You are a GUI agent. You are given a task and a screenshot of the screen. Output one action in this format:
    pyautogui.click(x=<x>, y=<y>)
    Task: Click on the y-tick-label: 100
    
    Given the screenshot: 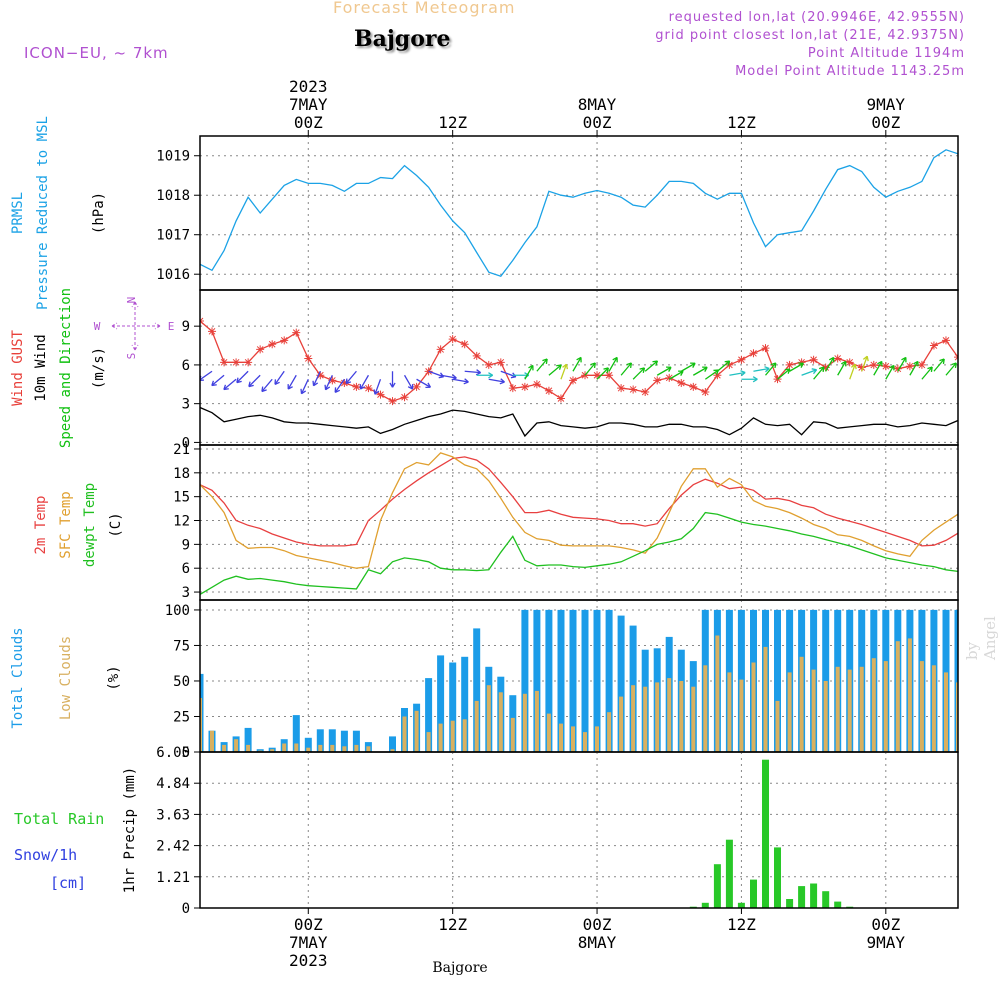 What is the action you would take?
    pyautogui.click(x=177, y=611)
    